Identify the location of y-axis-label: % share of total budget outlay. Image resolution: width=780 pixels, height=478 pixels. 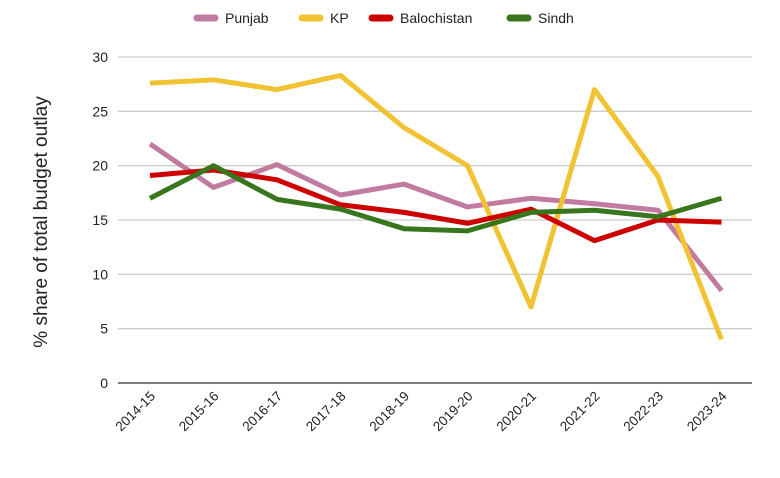
(41, 222).